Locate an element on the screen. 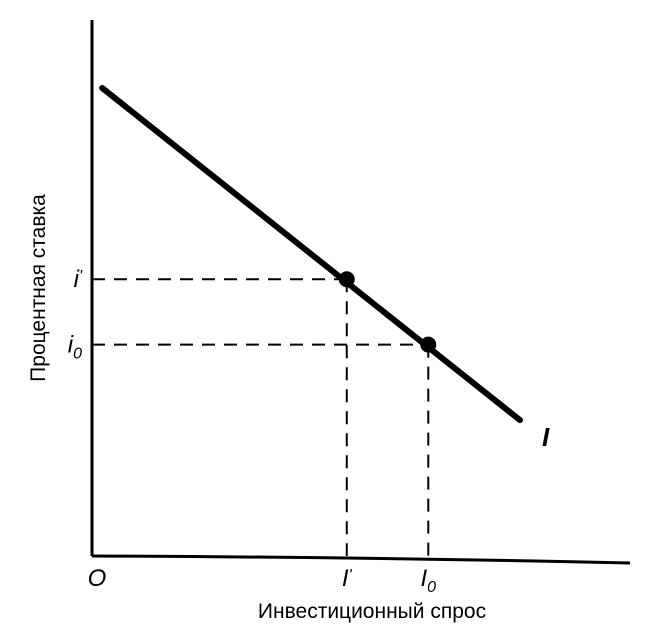 The width and height of the screenshot is (653, 643). x-tick-label-1: I0 is located at coordinates (428, 580).